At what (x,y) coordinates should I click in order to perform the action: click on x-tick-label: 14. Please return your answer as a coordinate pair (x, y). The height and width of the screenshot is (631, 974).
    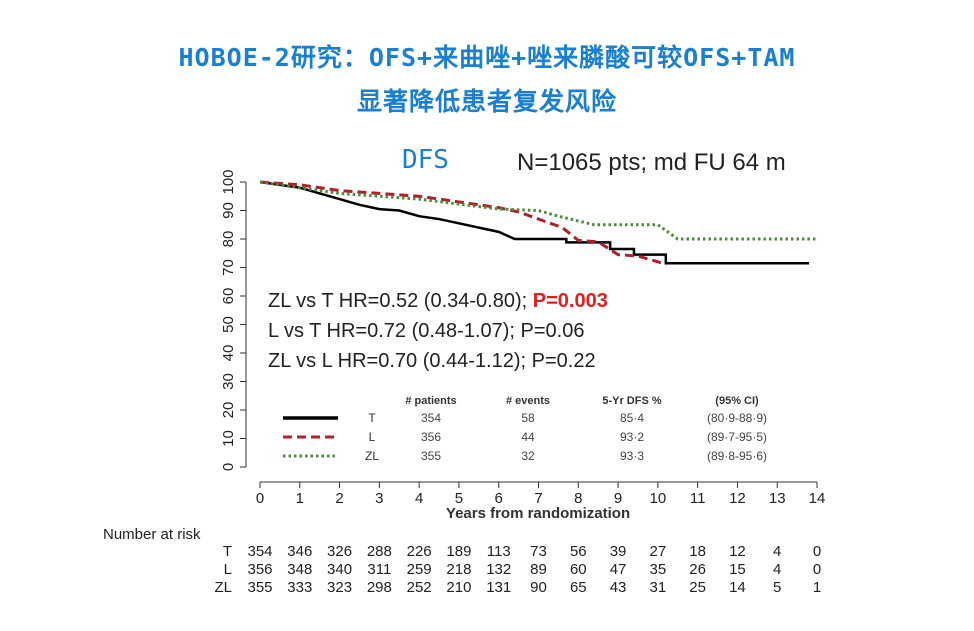
    Looking at the image, I should click on (817, 498).